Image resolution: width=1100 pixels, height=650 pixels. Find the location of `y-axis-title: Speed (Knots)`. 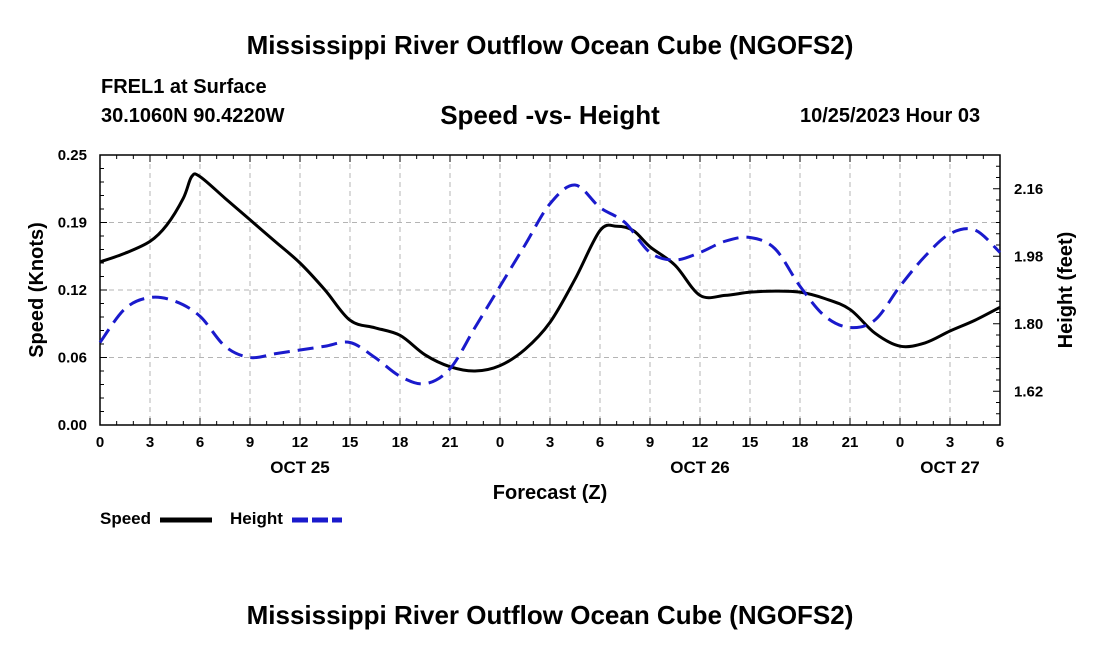

y-axis-title: Speed (Knots) is located at coordinates (37, 290).